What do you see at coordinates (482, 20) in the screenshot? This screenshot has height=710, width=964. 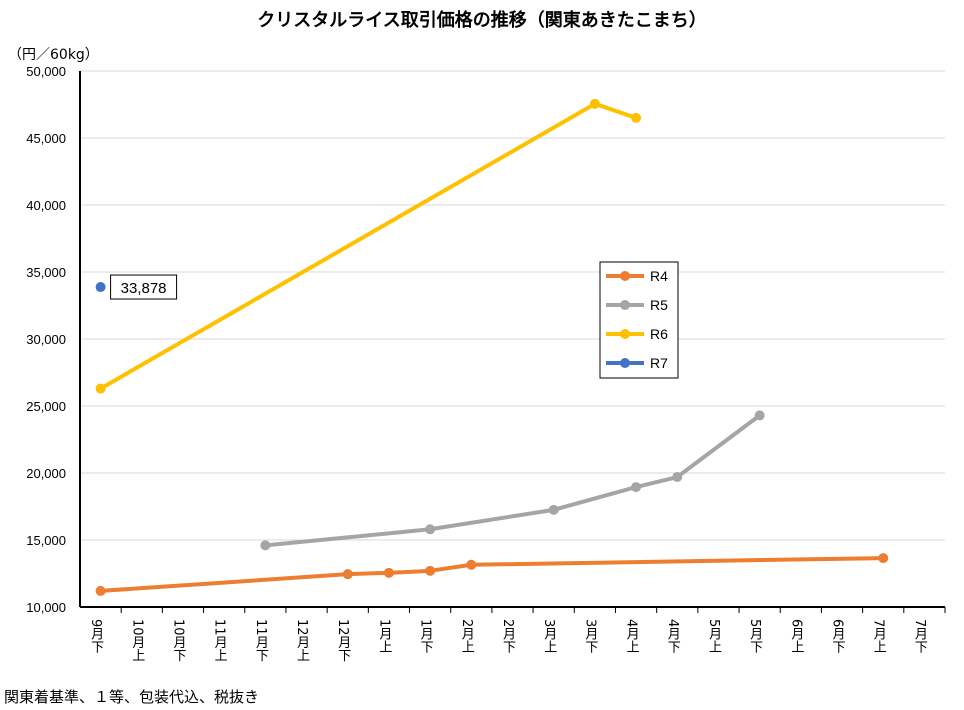 I see `chart-title: クリスタルライス取引価格の推移（関東あきたこまち）` at bounding box center [482, 20].